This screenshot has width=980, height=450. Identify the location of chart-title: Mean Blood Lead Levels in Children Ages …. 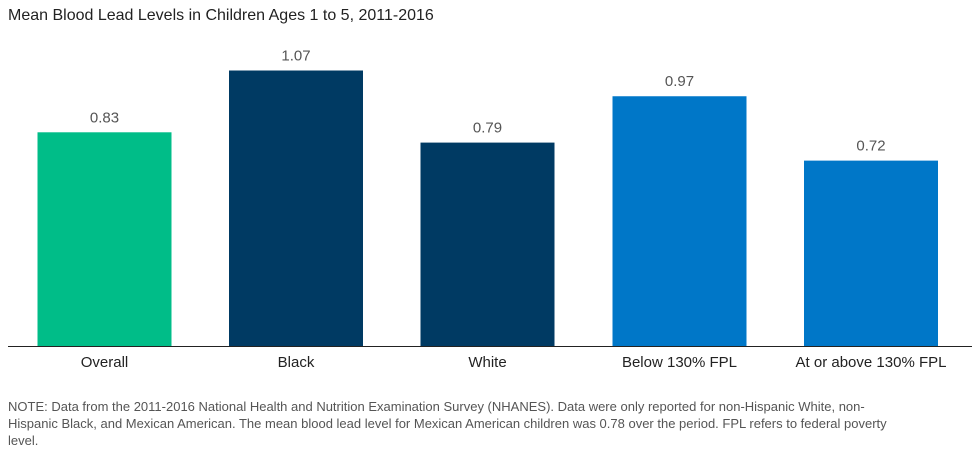
(221, 15).